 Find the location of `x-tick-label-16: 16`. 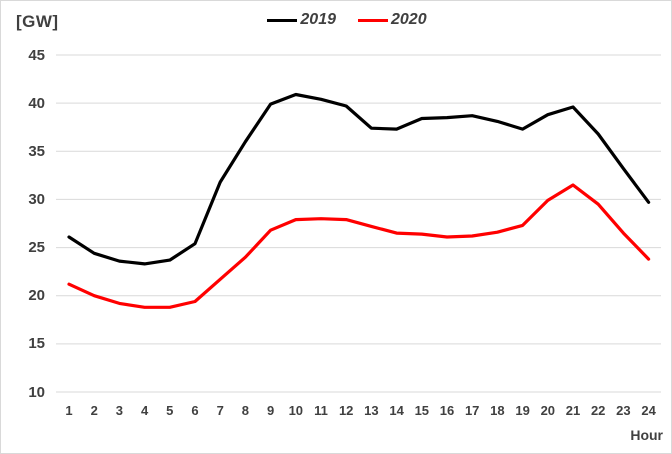

x-tick-label-16: 16 is located at coordinates (447, 410).